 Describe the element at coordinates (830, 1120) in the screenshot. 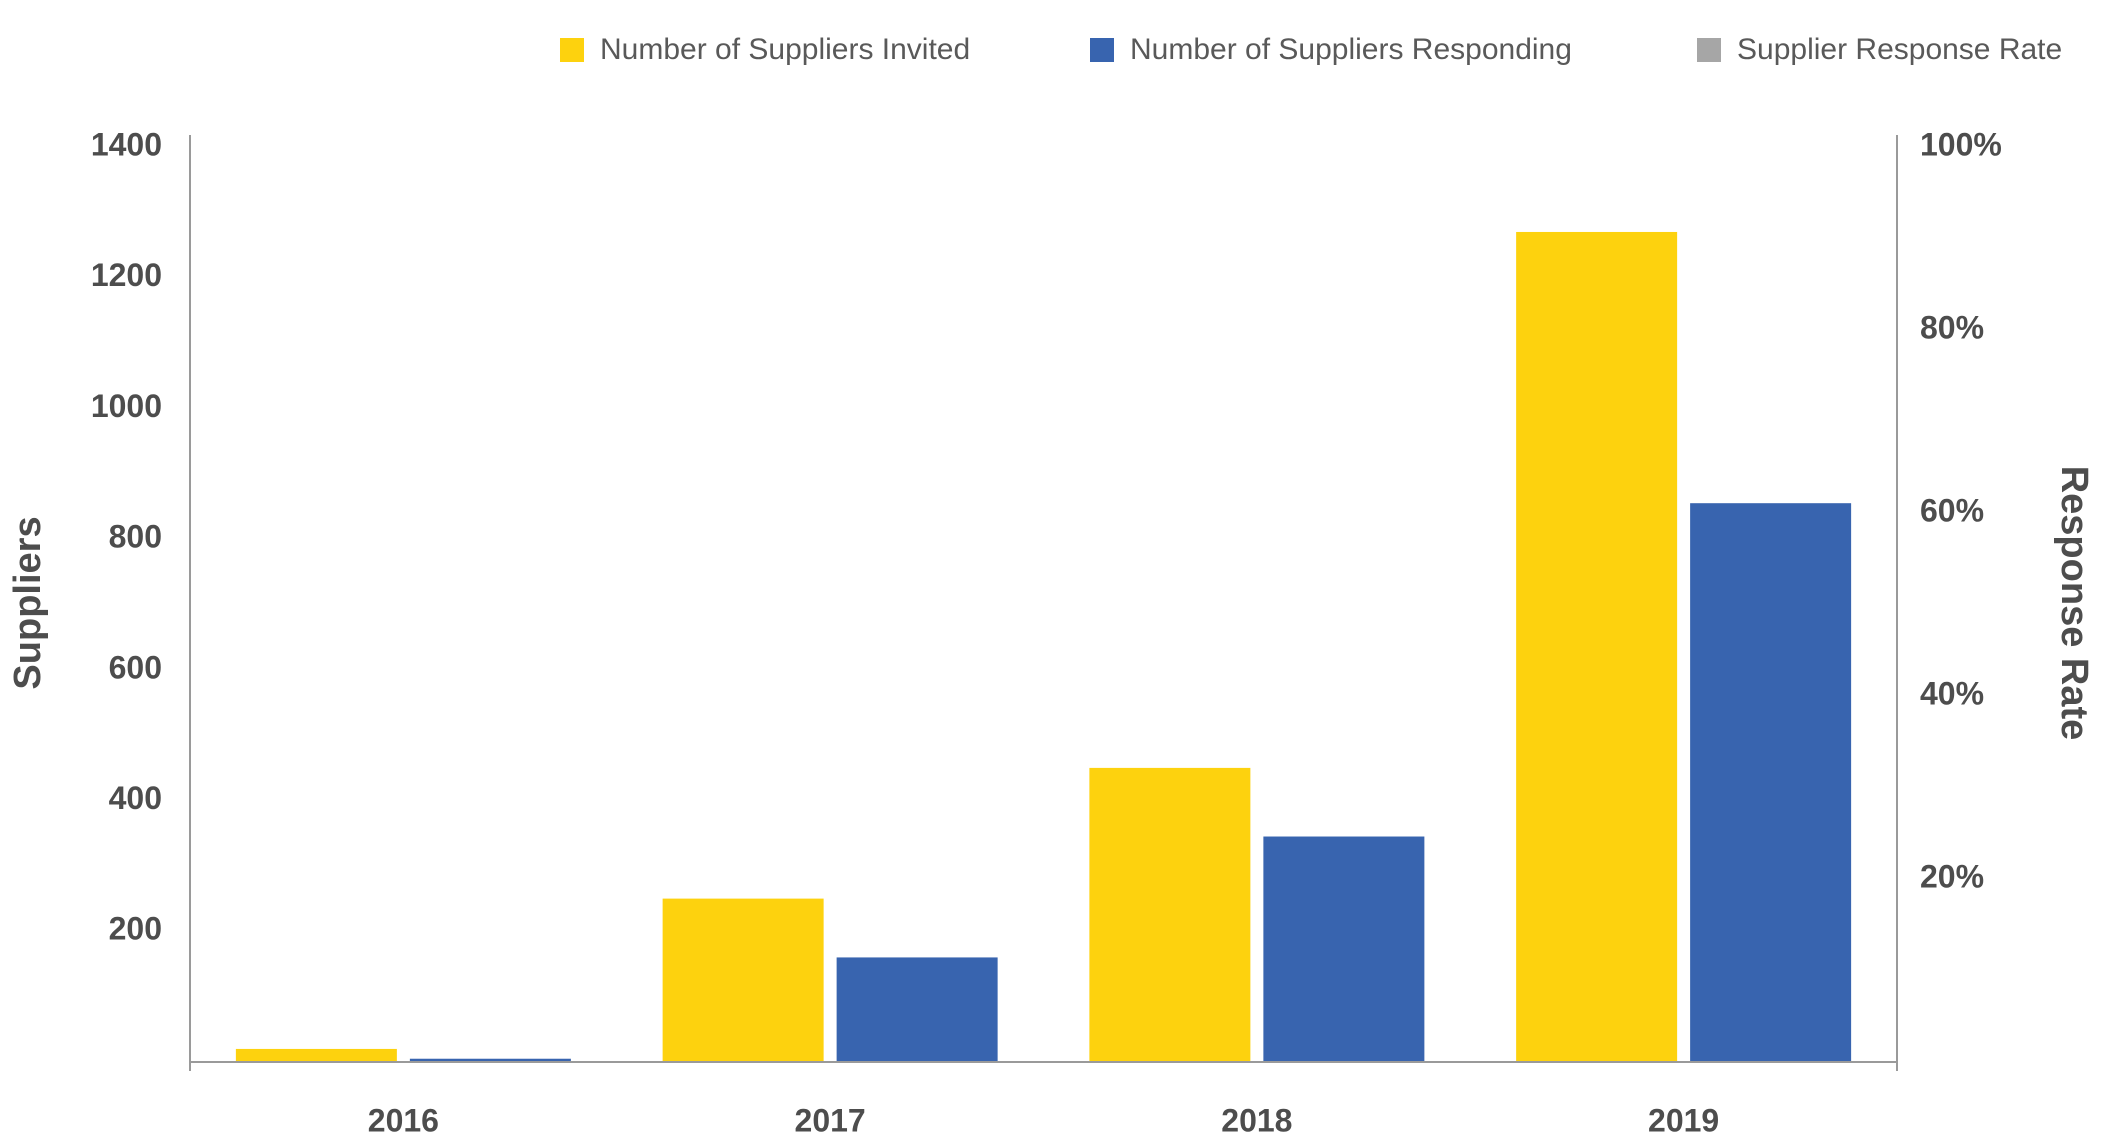

I see `x-tick-label: 2017` at that location.